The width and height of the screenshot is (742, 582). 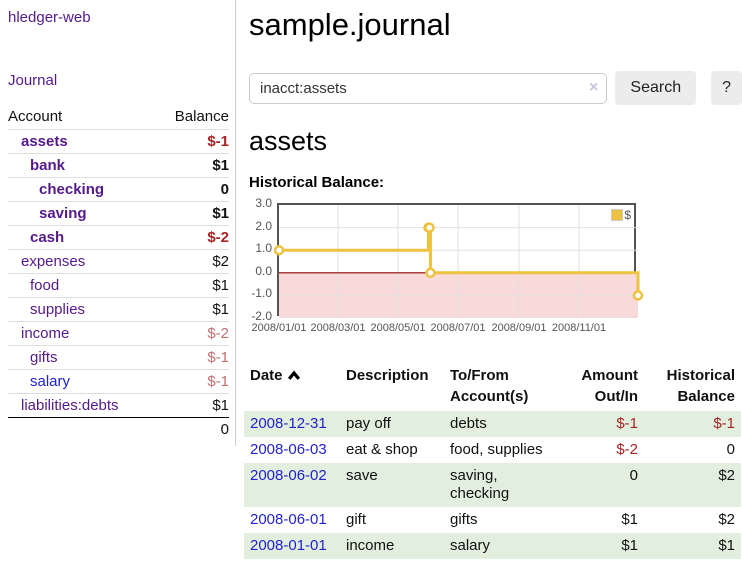 I want to click on account-row: supplies $1, so click(x=118, y=309).